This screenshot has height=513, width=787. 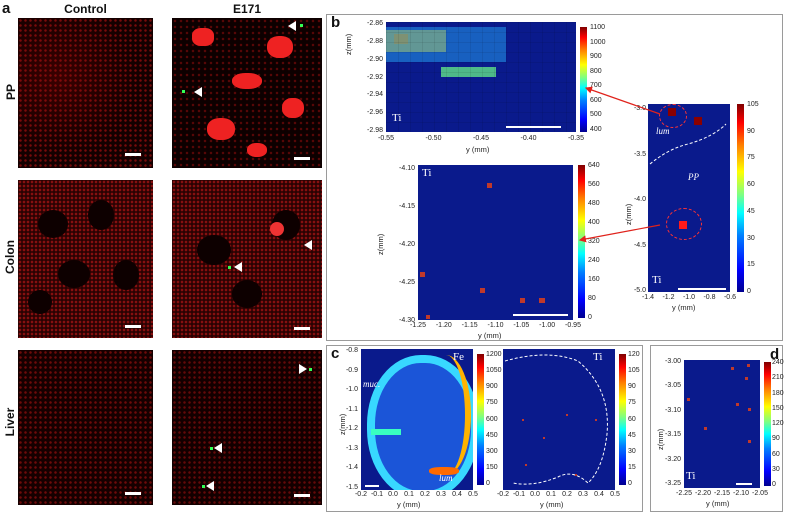 What do you see at coordinates (417, 419) in the screenshot?
I see `heatmap-fe: Fe muc. lum` at bounding box center [417, 419].